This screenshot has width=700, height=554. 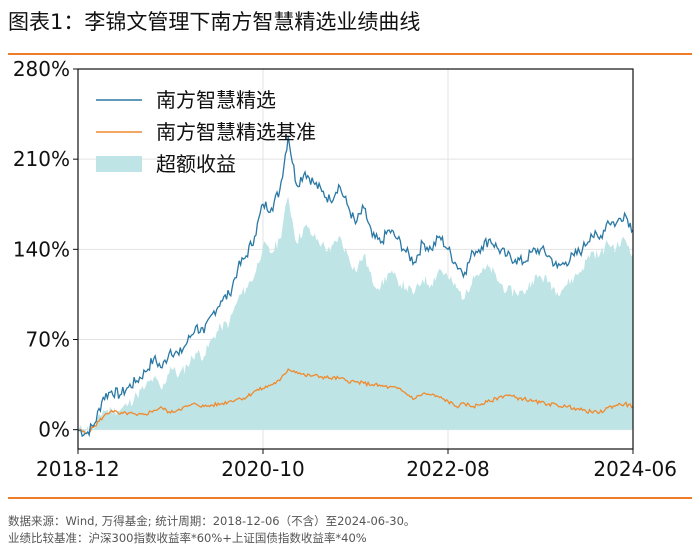 I want to click on benchmark-note: 业绩比较基准：沪深300指数收益率*60%+上证国债指数收益率*40%, so click(x=187, y=538).